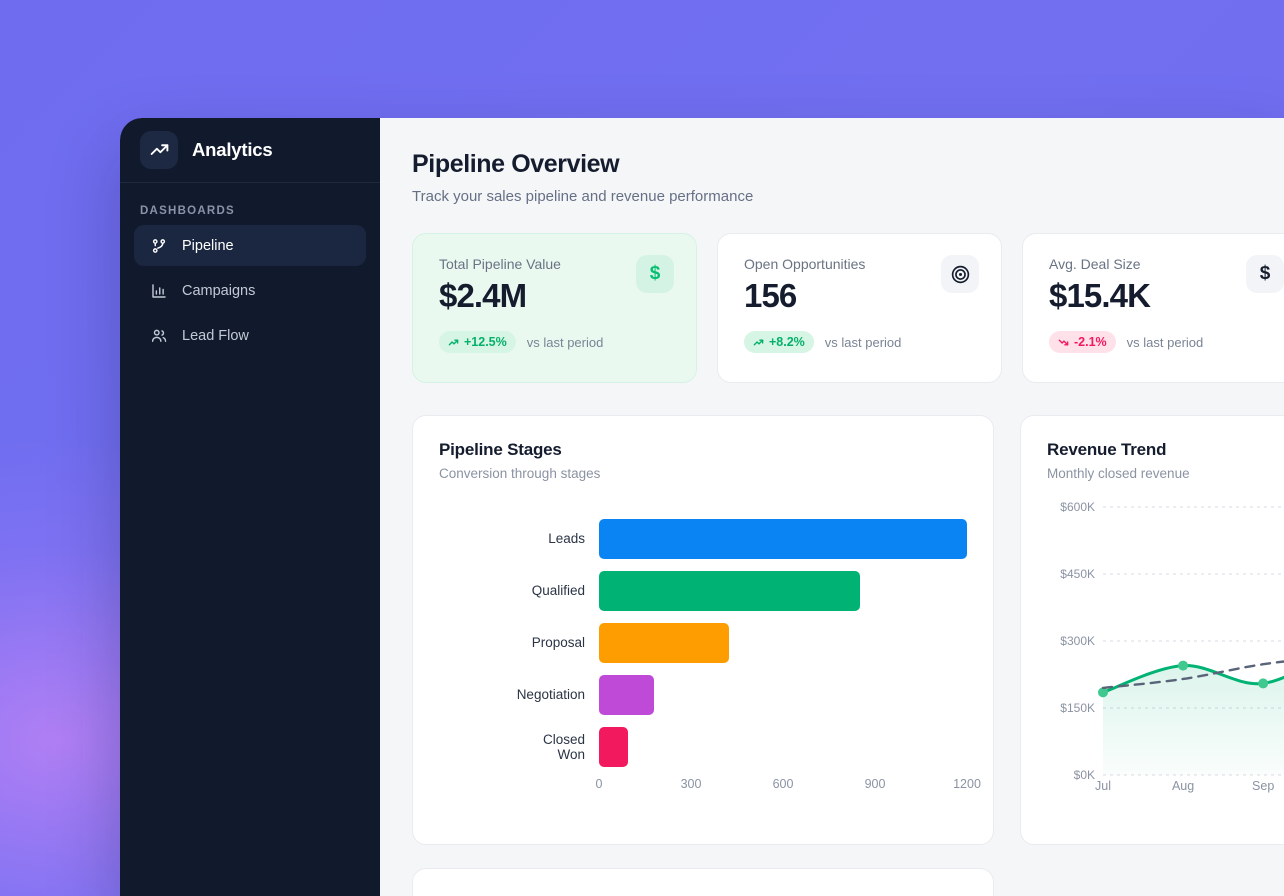 The height and width of the screenshot is (896, 1284). What do you see at coordinates (960, 274) in the screenshot?
I see `target-icon` at bounding box center [960, 274].